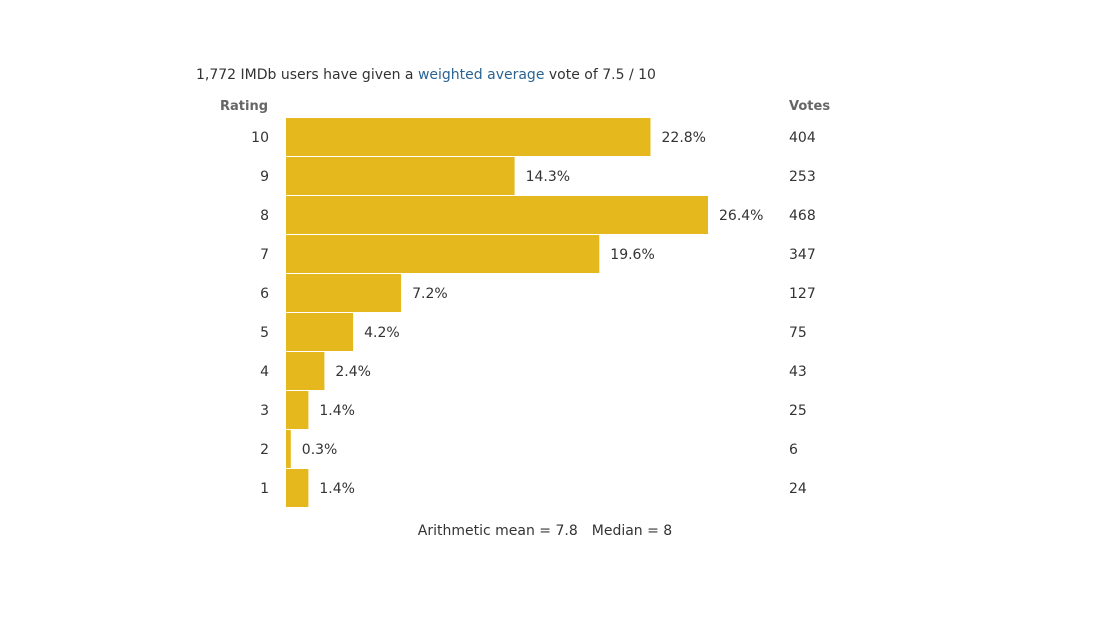 Image resolution: width=1100 pixels, height=618 pixels. What do you see at coordinates (264, 216) in the screenshot?
I see `rating-label-8: 8` at bounding box center [264, 216].